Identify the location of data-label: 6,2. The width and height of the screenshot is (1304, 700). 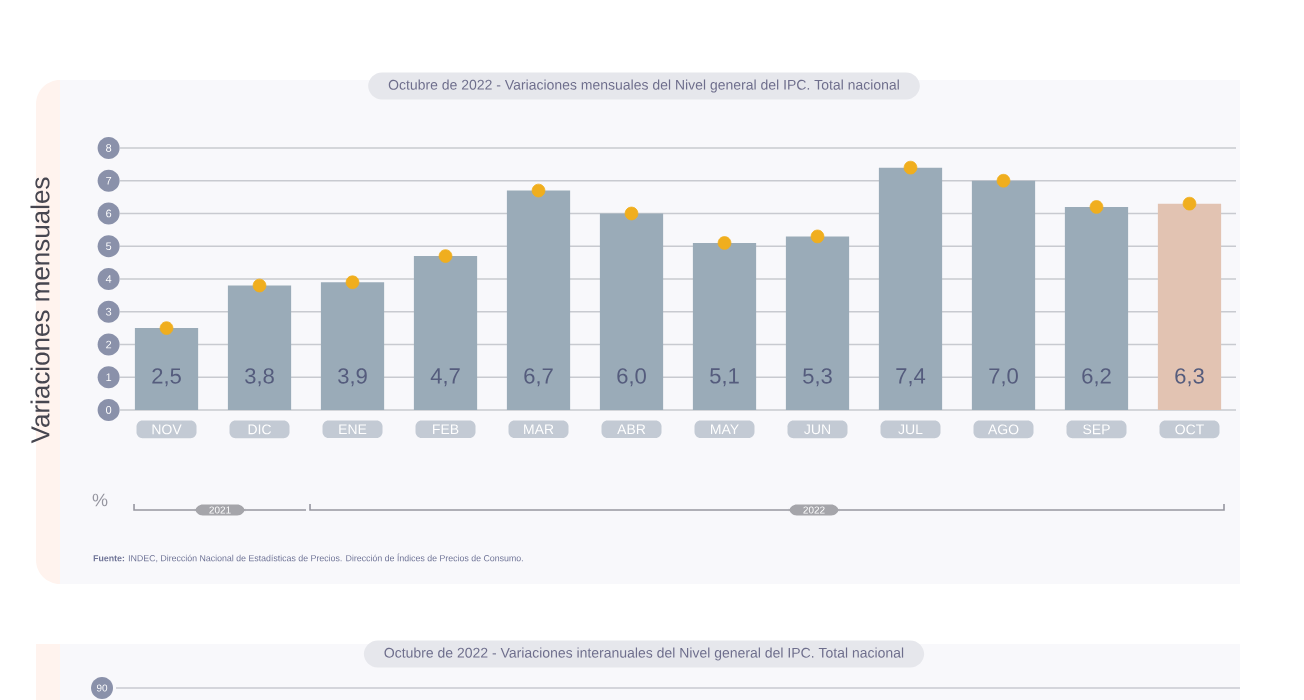
(1096, 377).